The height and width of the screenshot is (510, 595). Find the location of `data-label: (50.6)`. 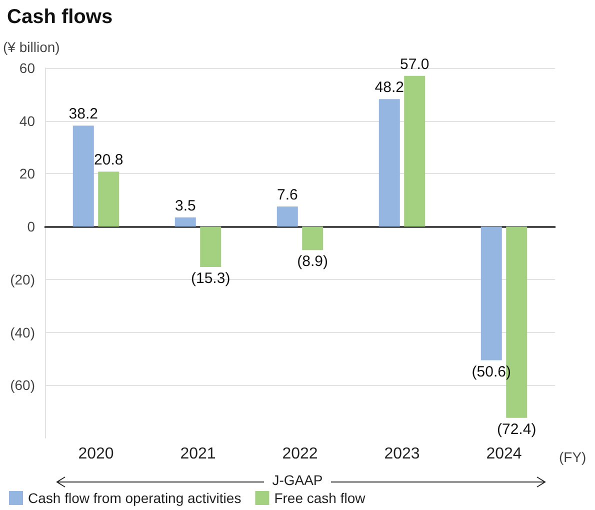

data-label: (50.6) is located at coordinates (491, 371).